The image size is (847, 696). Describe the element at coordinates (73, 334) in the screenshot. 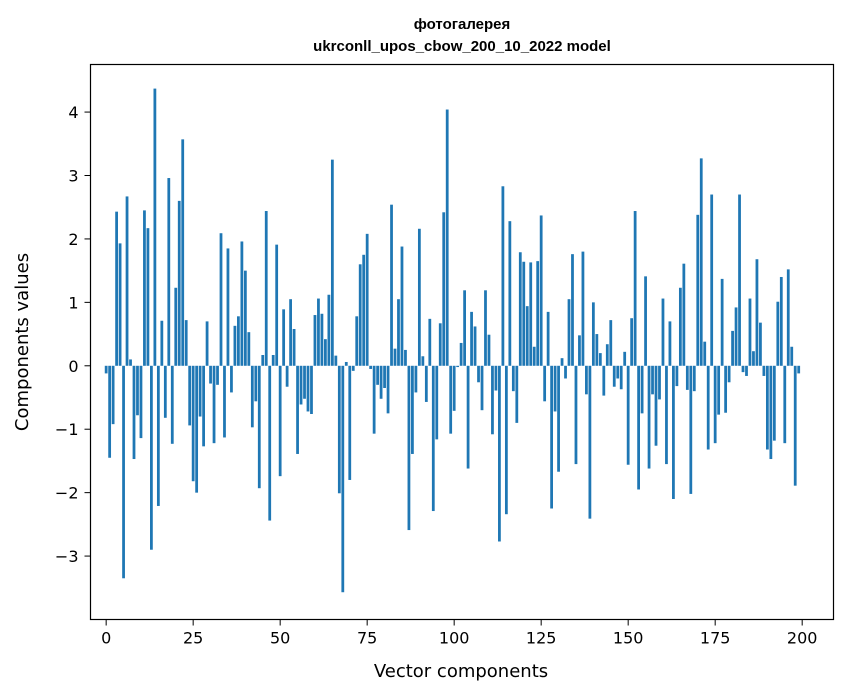

I see `y-axis: −3 −2 −1 0 1 2 3 4` at that location.